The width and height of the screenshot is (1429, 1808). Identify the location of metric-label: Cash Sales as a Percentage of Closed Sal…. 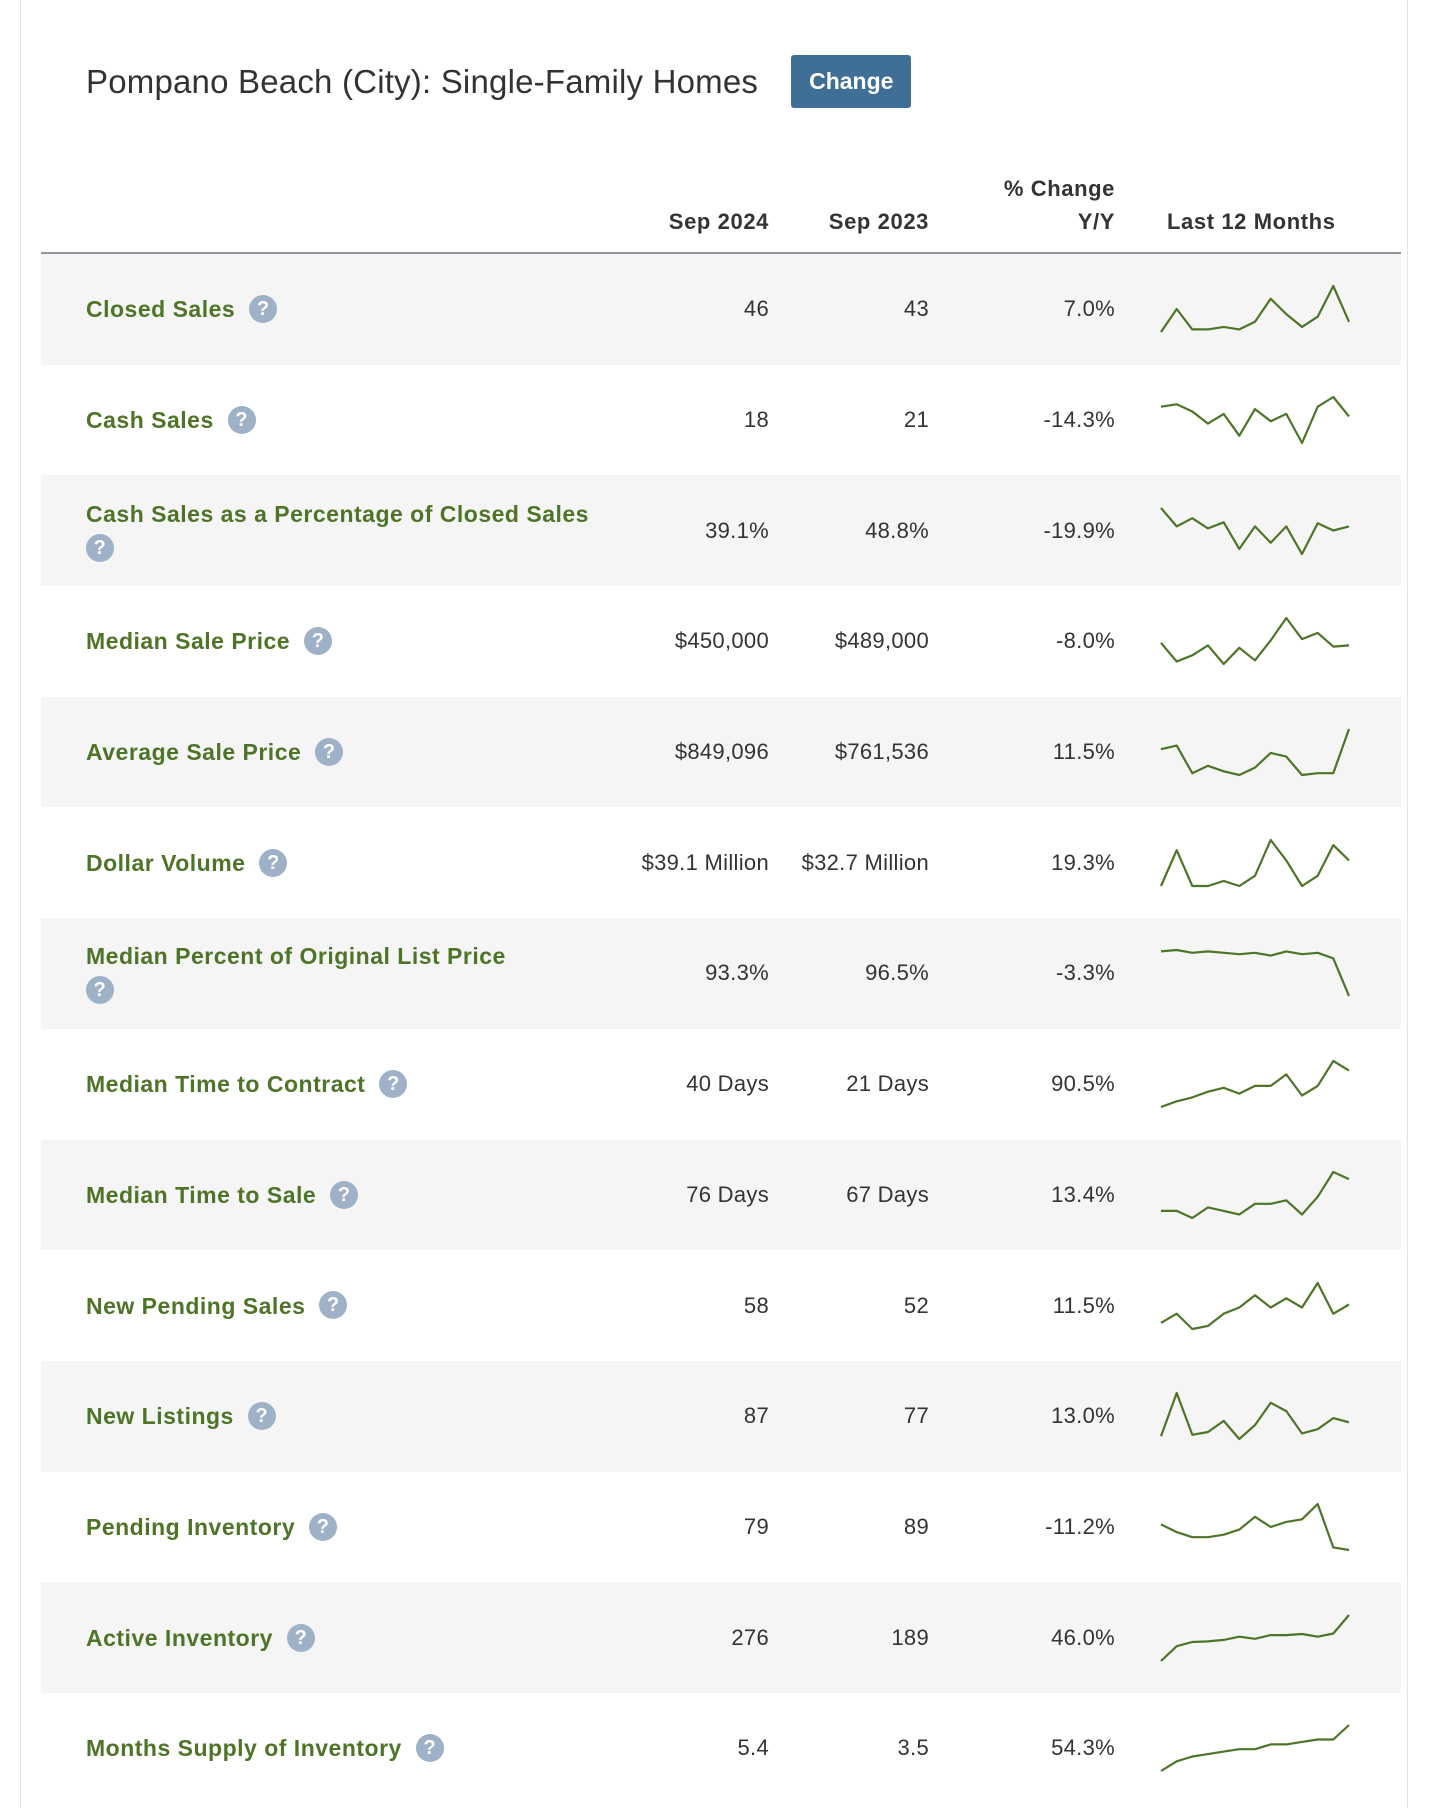
(346, 531).